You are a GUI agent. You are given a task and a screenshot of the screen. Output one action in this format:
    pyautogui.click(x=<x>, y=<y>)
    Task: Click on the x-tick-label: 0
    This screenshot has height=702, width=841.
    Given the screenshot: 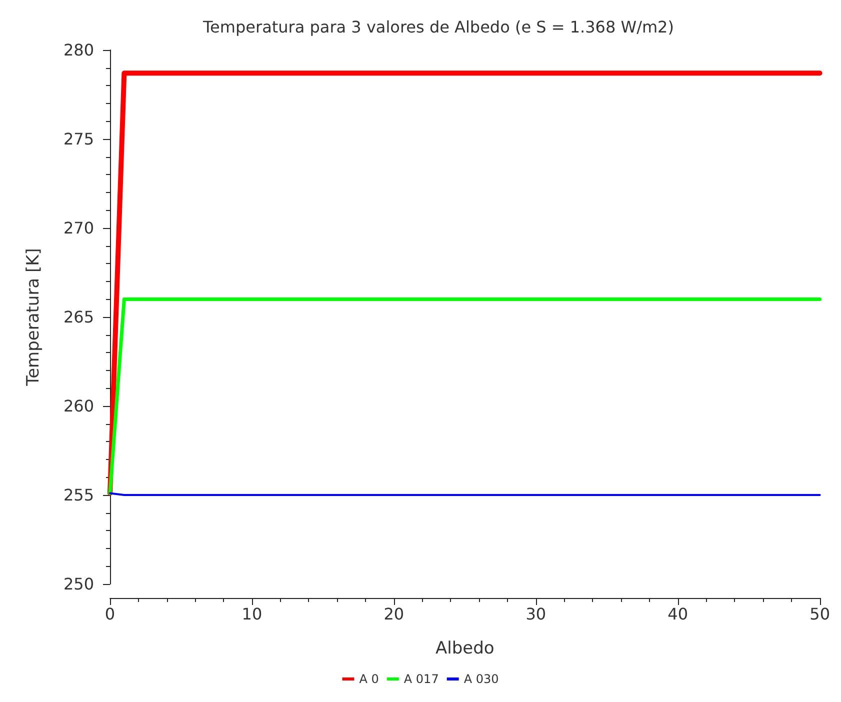 What is the action you would take?
    pyautogui.click(x=110, y=614)
    